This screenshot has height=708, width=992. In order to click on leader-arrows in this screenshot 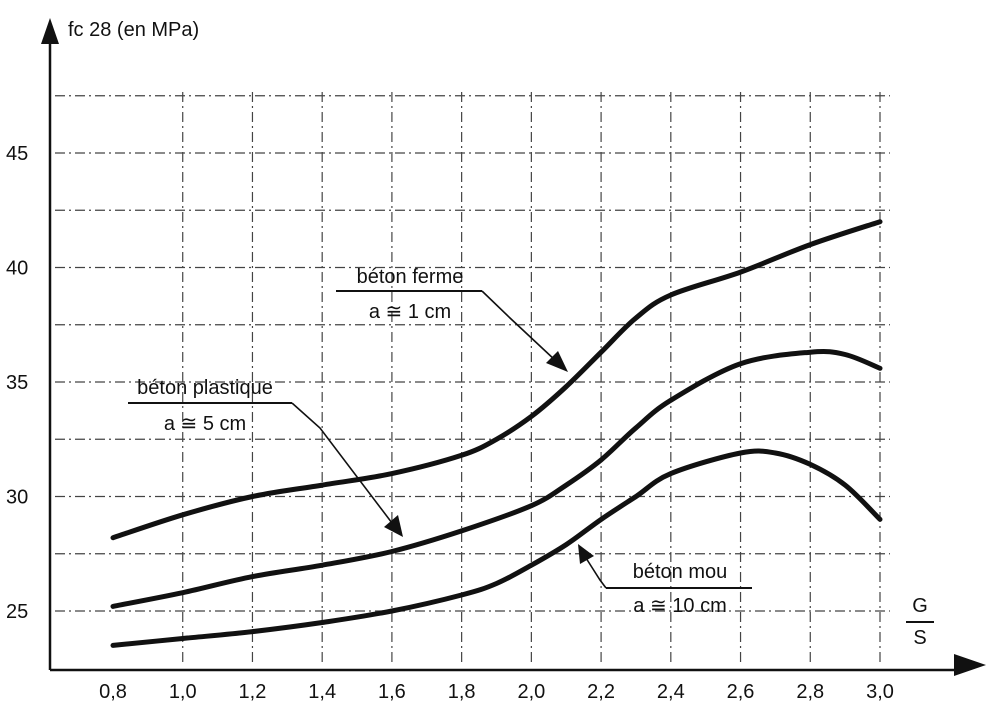, I will do `click(449, 439)`.